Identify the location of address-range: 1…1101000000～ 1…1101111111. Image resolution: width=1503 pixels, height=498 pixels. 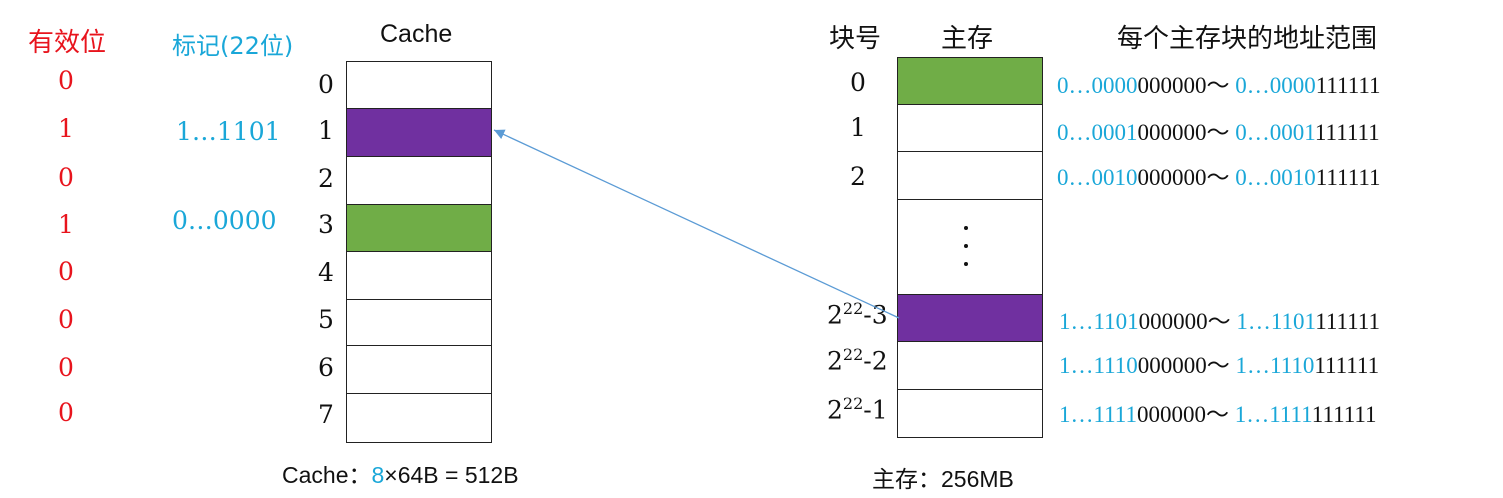
(1219, 321).